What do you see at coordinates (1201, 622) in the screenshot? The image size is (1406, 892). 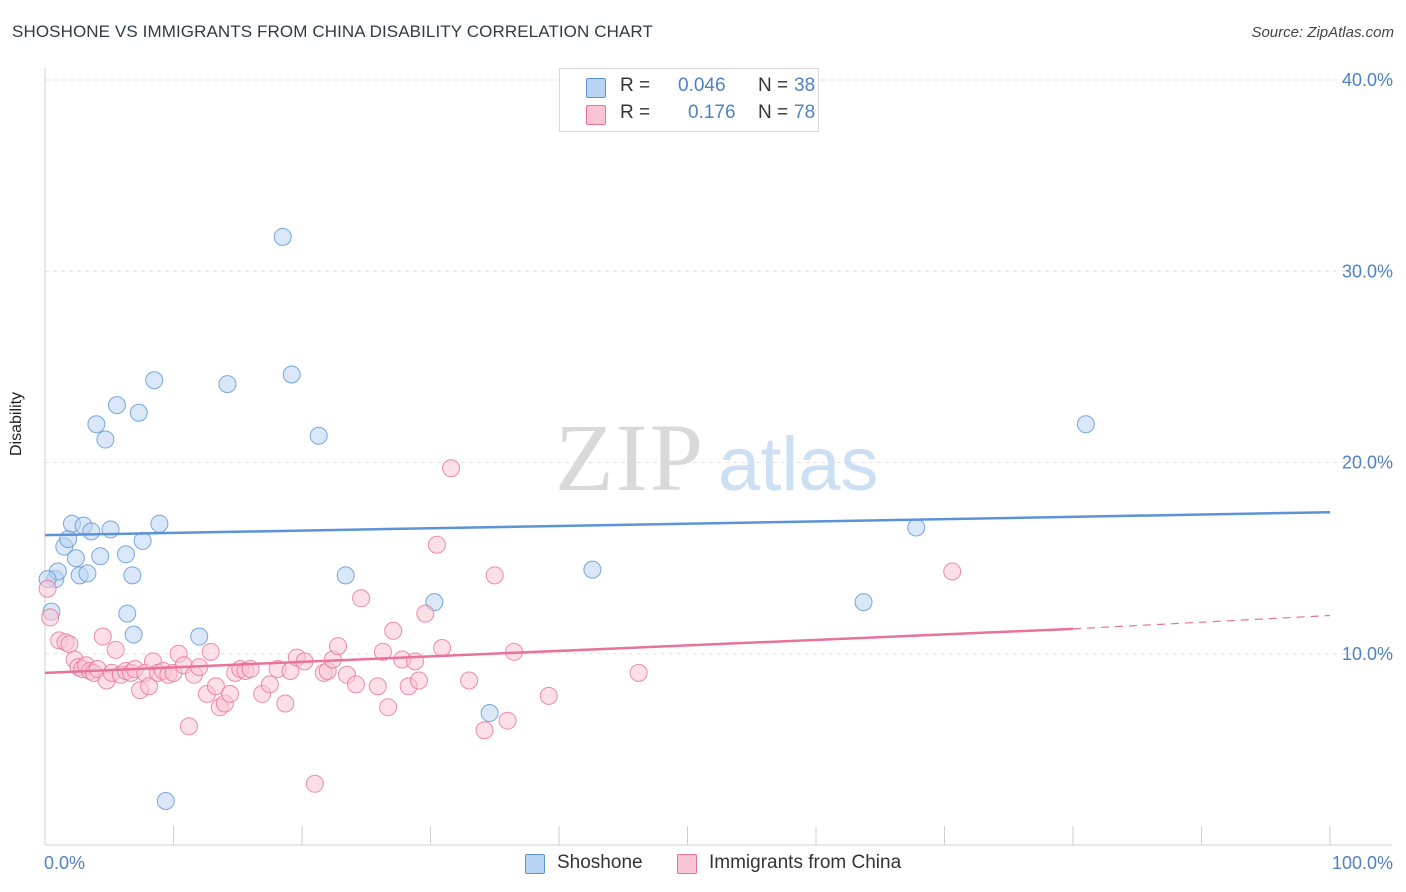 I see `trend-line-china-extension` at bounding box center [1201, 622].